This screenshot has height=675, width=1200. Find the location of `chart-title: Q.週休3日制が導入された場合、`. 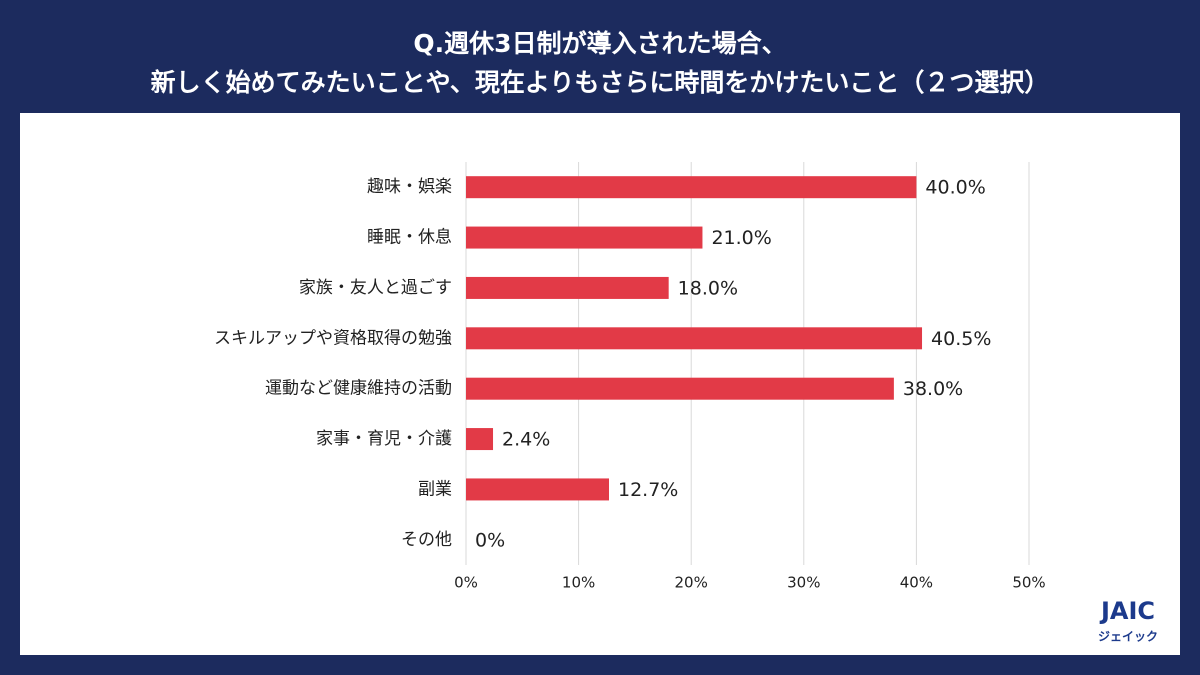

chart-title: Q.週休3日制が導入された場合、 is located at coordinates (599, 43).